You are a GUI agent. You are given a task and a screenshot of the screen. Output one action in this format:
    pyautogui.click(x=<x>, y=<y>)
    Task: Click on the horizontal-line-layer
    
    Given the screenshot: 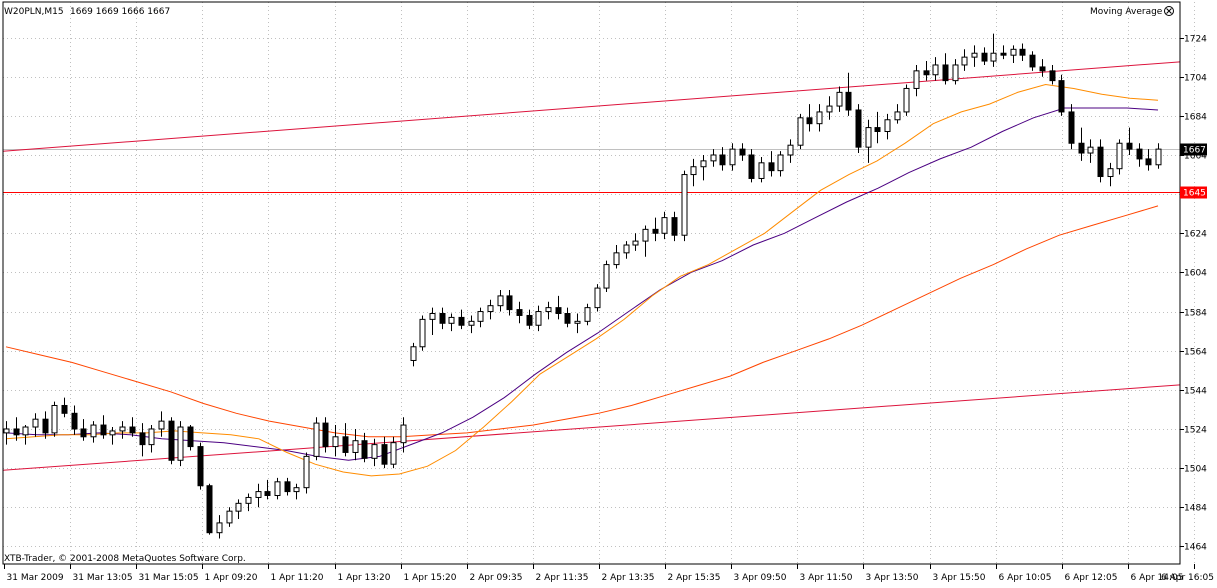 What is the action you would take?
    pyautogui.click(x=591, y=171)
    